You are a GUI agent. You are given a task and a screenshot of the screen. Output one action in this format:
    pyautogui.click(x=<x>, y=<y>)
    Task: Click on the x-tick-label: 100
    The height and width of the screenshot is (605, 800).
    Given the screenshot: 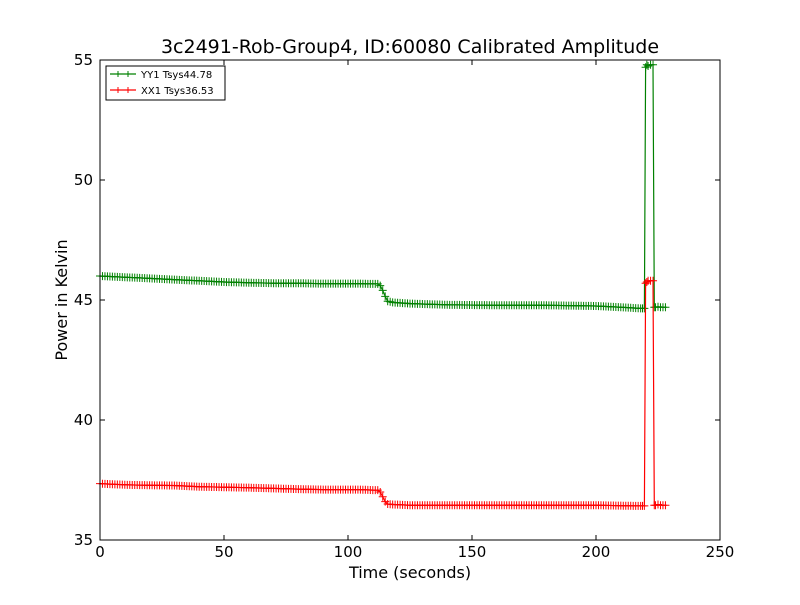 What is the action you would take?
    pyautogui.click(x=348, y=552)
    